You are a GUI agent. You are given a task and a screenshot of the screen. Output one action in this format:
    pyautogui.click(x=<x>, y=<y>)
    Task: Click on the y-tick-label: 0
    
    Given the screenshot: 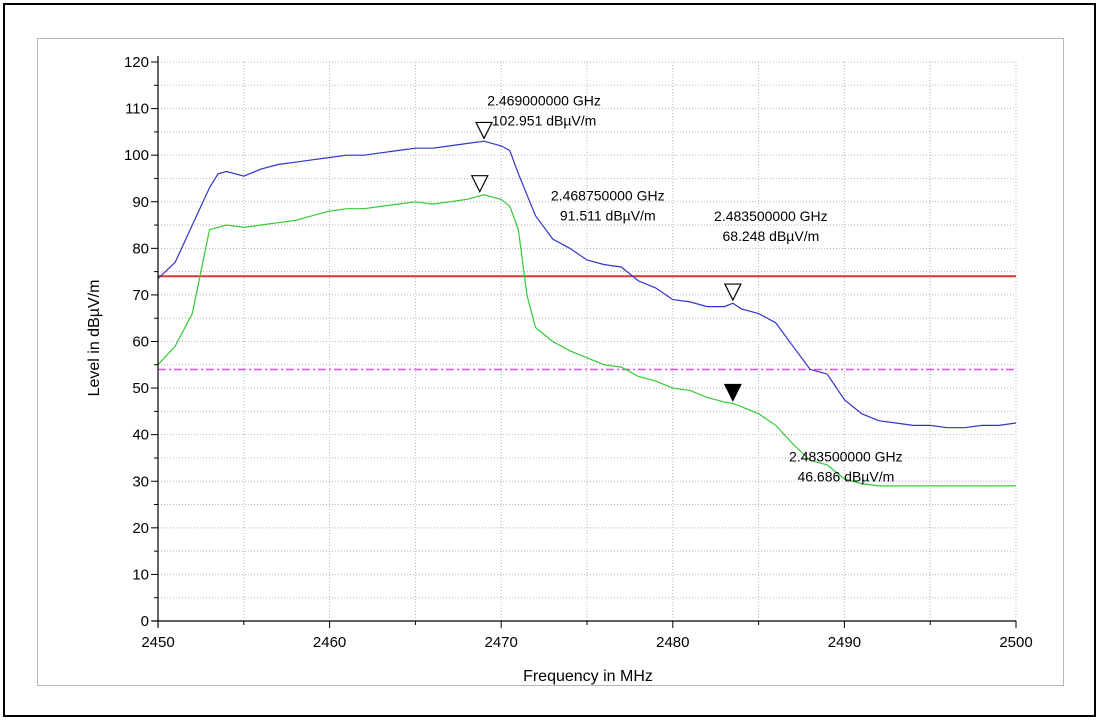 What is the action you would take?
    pyautogui.click(x=145, y=621)
    